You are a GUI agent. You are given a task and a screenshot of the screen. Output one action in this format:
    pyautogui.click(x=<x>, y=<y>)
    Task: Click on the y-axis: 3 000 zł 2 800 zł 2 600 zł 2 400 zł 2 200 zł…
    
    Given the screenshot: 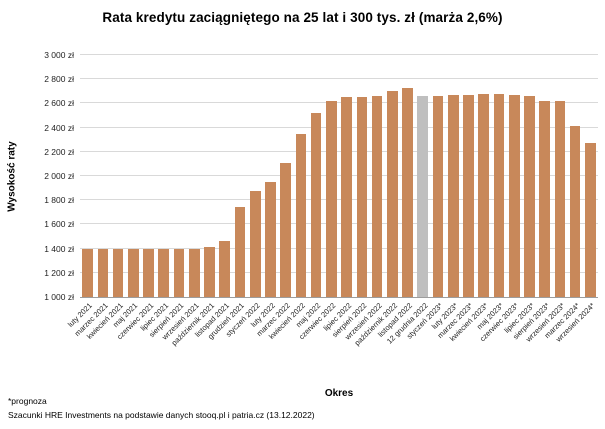 What is the action you would take?
    pyautogui.click(x=37, y=176)
    